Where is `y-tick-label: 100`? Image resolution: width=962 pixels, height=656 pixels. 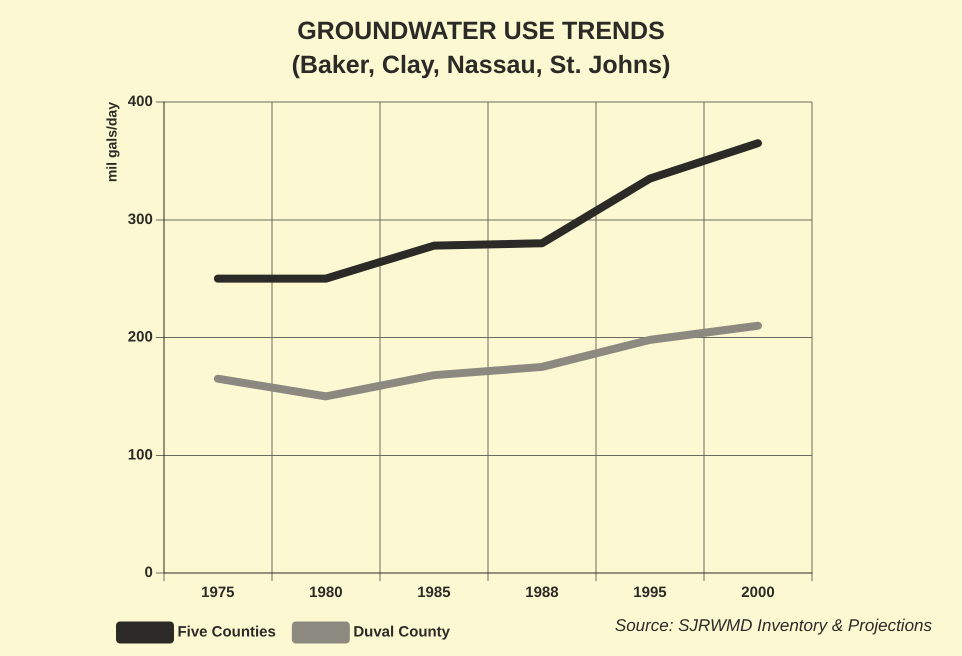 y-tick-label: 100 is located at coordinates (140, 455).